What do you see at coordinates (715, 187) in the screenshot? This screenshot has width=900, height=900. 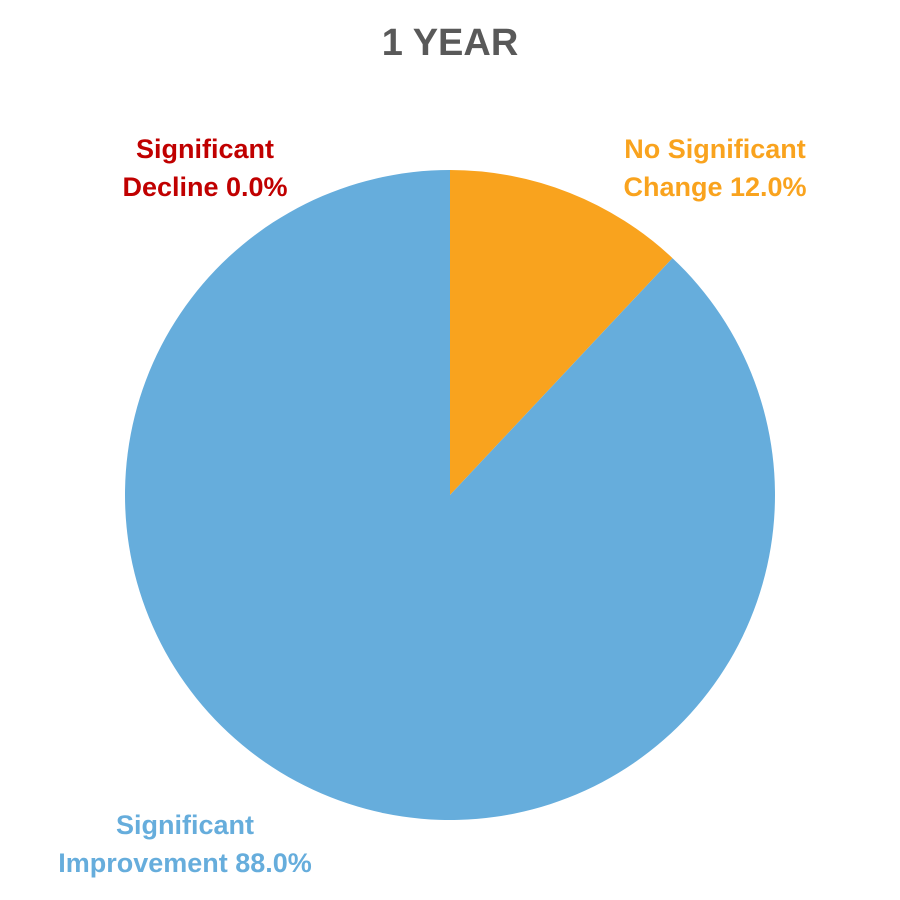 I see `slice-label-line2: Change 12.0%` at bounding box center [715, 187].